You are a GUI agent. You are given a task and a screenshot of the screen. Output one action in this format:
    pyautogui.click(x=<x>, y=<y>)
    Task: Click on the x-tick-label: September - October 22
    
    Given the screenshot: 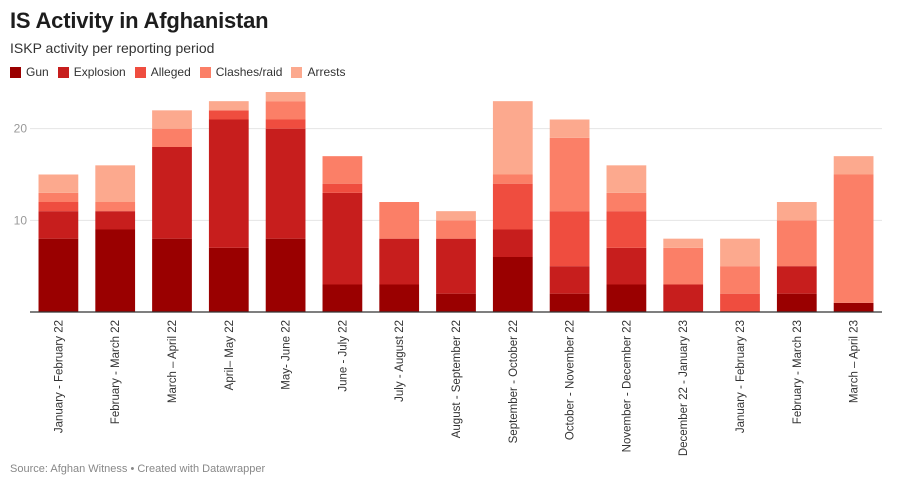 What is the action you would take?
    pyautogui.click(x=514, y=381)
    